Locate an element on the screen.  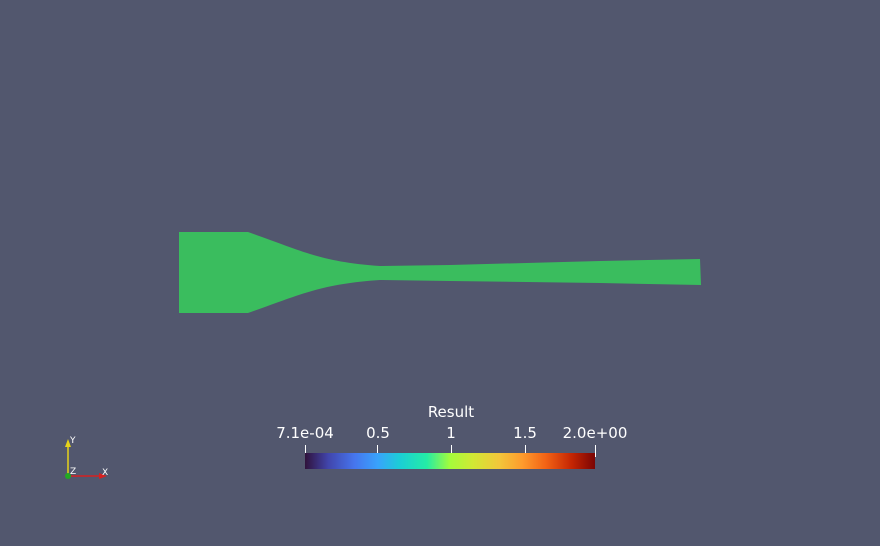
colorbar-gradient is located at coordinates (450, 461).